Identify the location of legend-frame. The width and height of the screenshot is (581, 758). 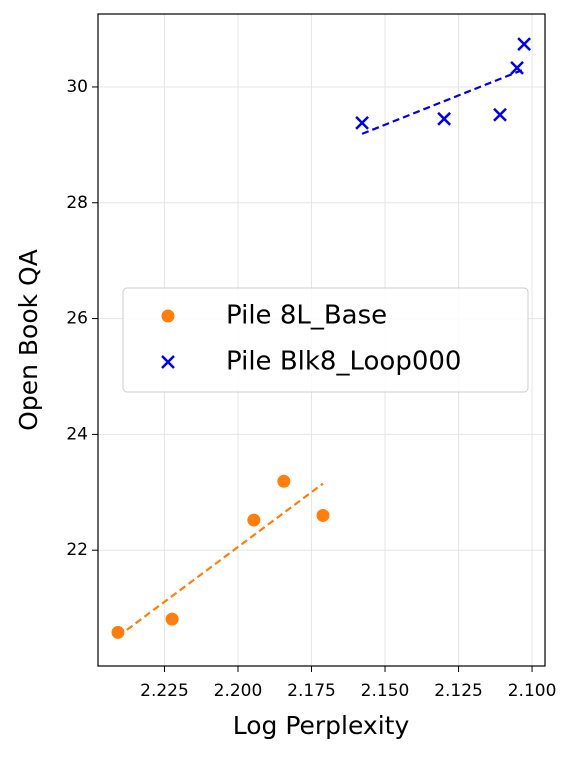
(325, 340).